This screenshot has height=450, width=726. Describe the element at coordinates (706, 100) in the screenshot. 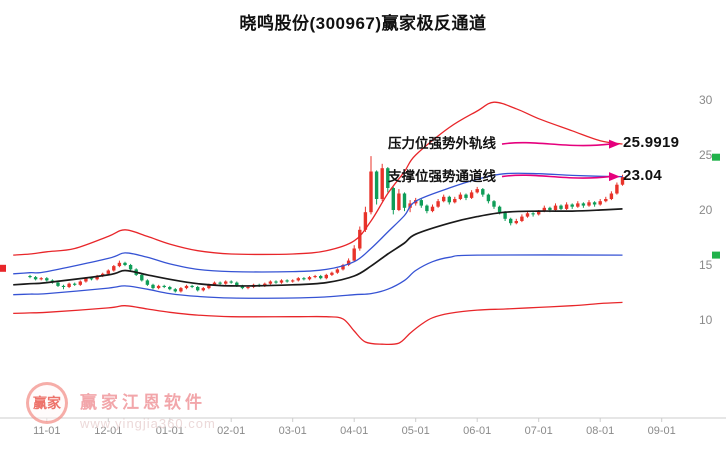

I see `svg-text: 30` at that location.